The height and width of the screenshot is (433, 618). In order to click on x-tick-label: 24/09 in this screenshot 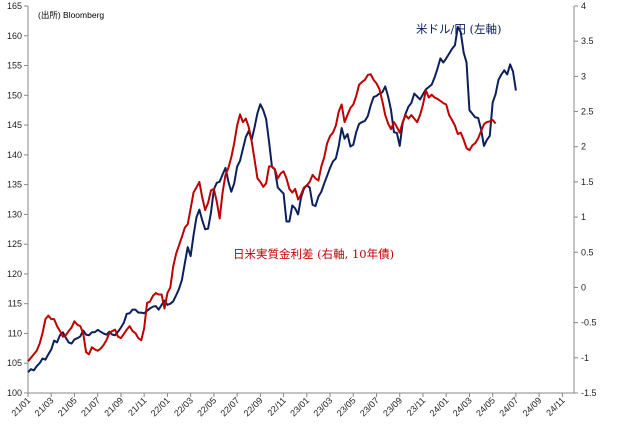, I will do `click(532, 406)`.